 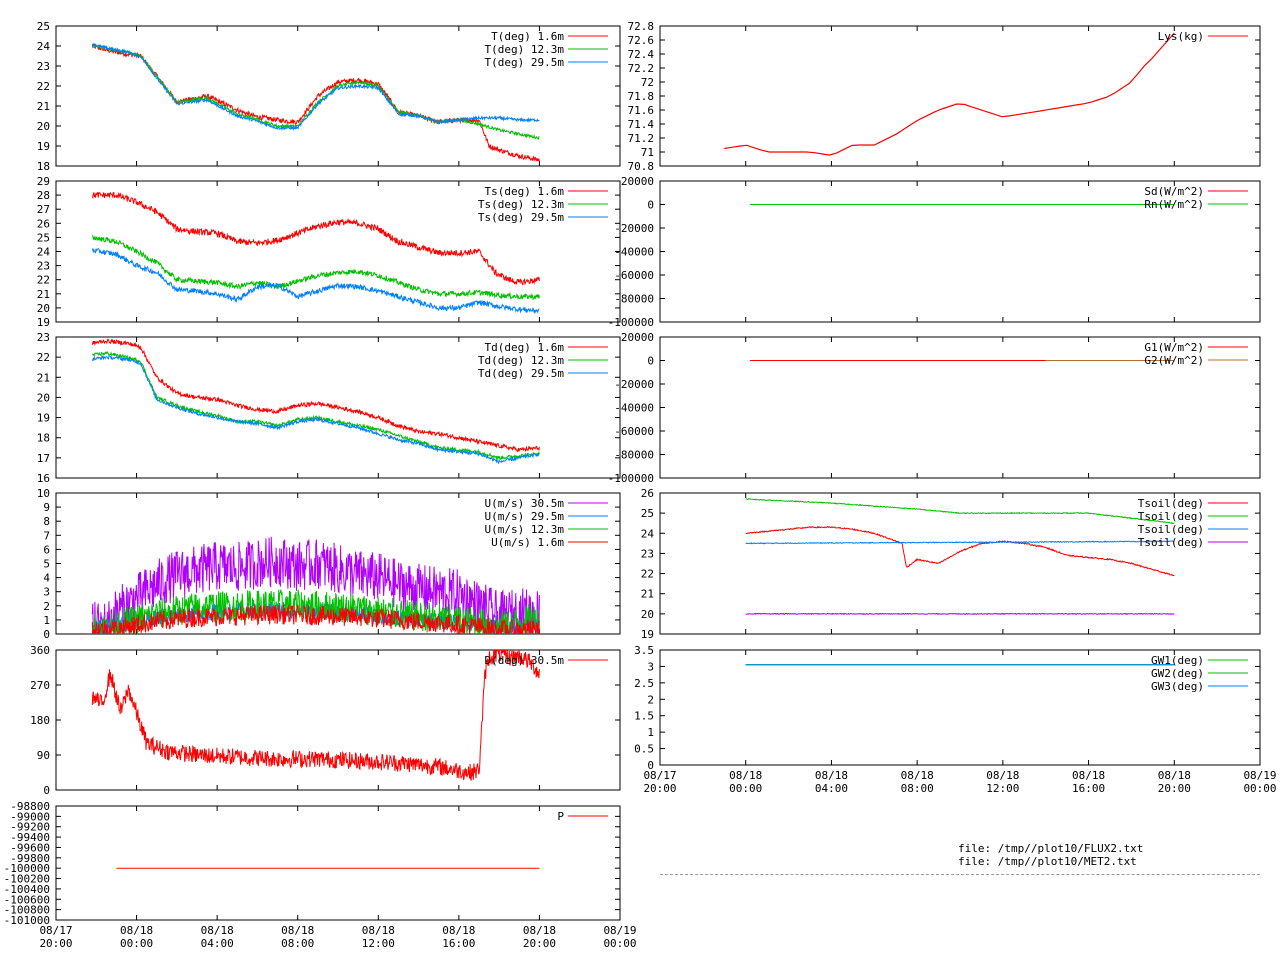 I want to click on legend-label: GW1(deg), so click(x=1177, y=660).